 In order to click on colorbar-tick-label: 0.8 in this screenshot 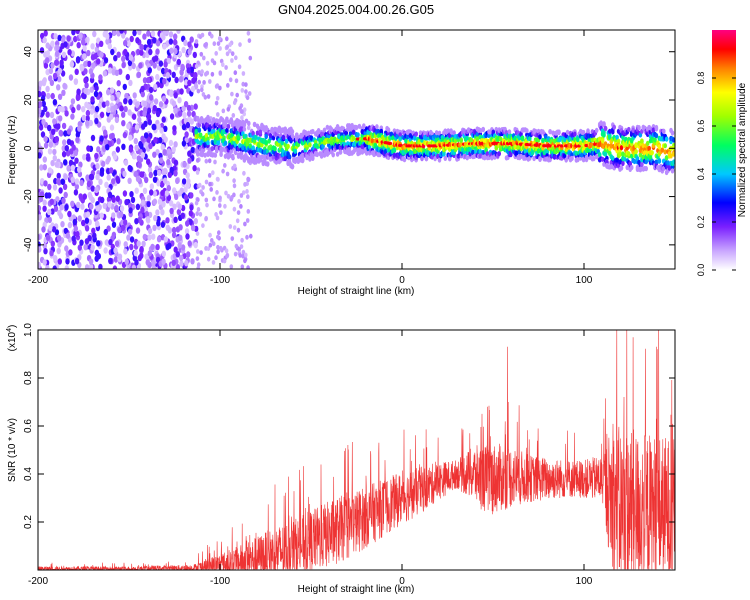, I will do `click(701, 78)`.